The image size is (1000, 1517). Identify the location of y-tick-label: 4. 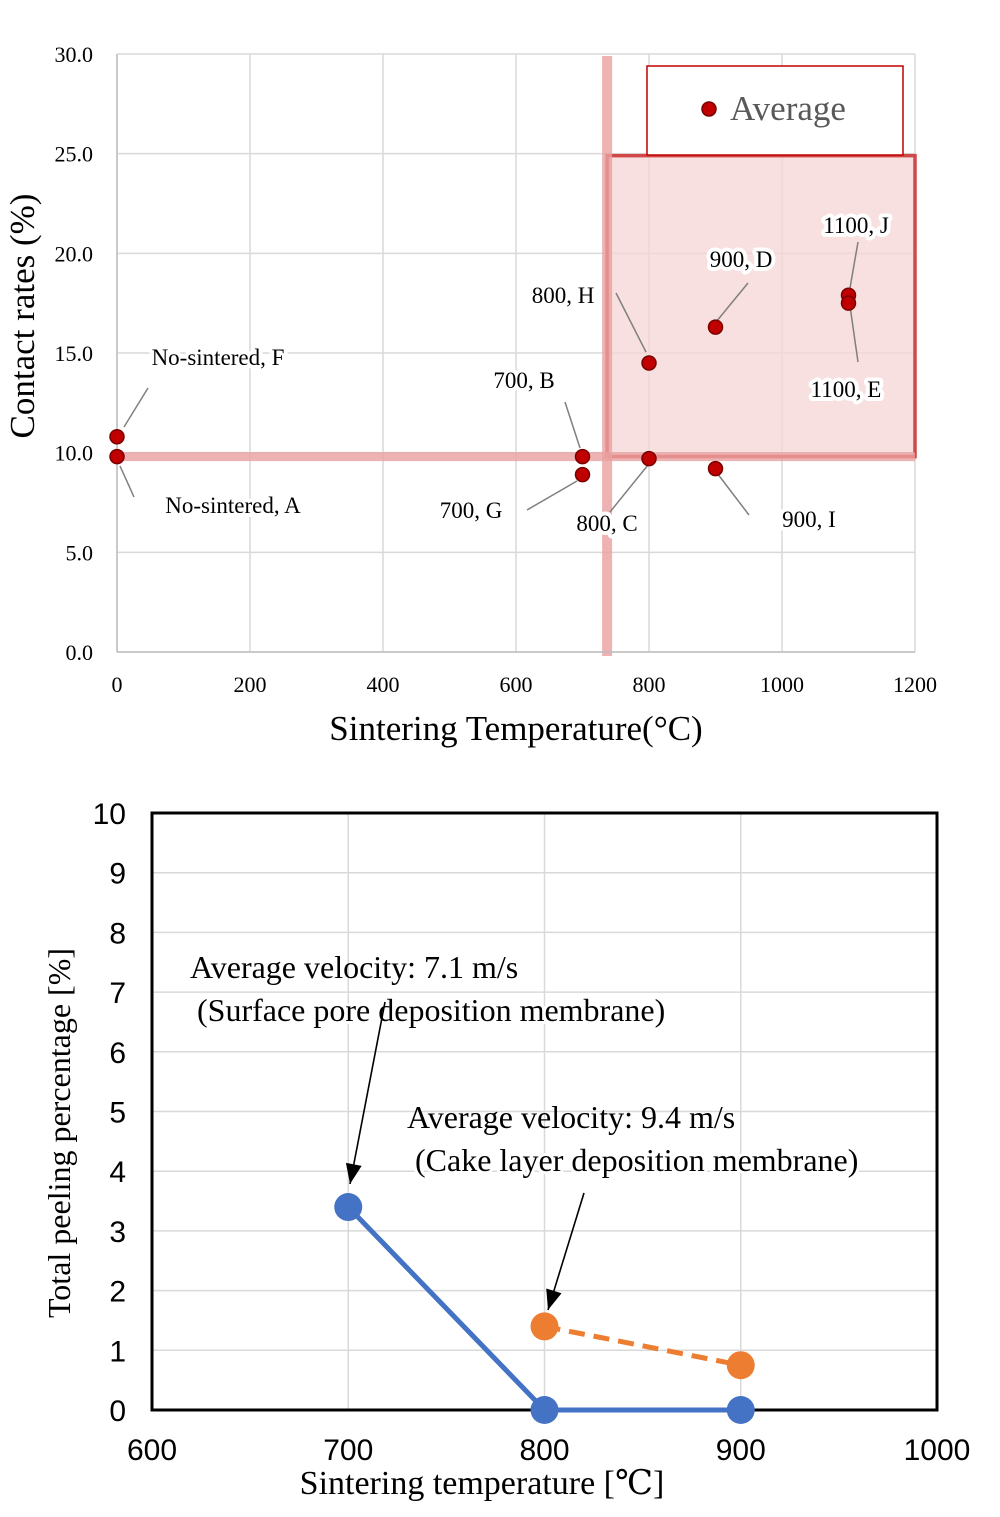
(117, 1172).